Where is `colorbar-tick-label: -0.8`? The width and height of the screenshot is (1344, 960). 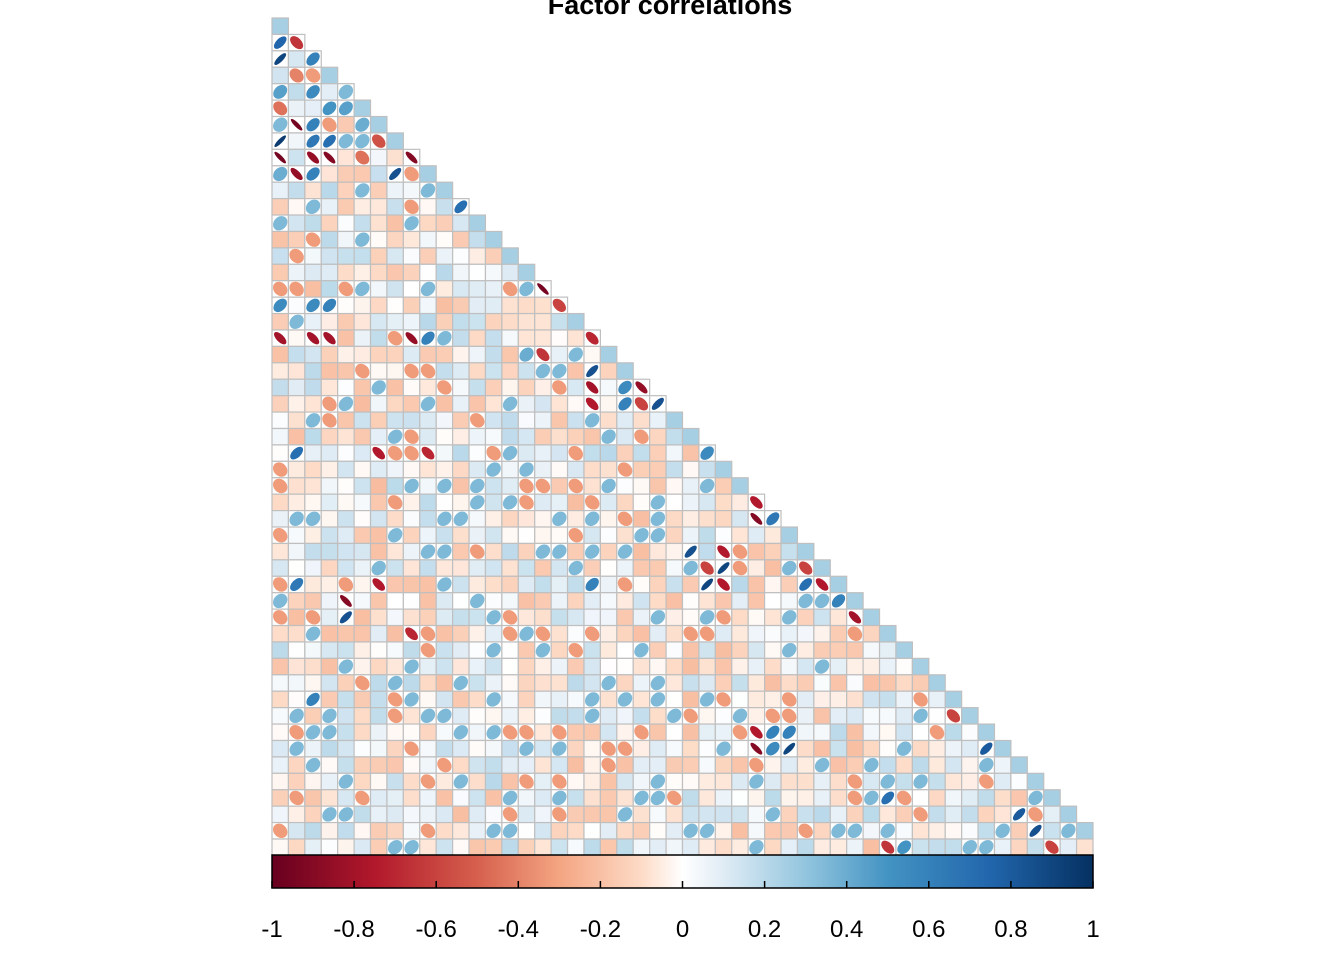 colorbar-tick-label: -0.8 is located at coordinates (353, 929).